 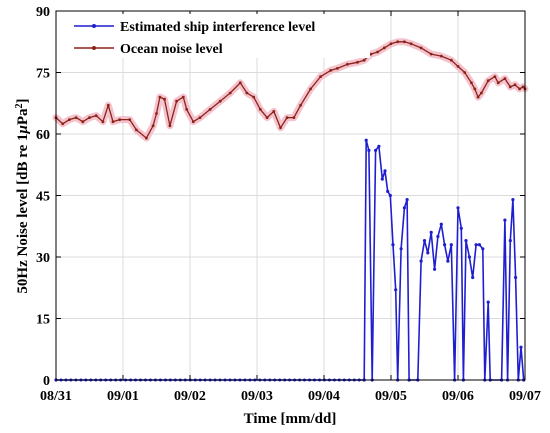 I want to click on y-tick-label: 90, so click(x=43, y=12).